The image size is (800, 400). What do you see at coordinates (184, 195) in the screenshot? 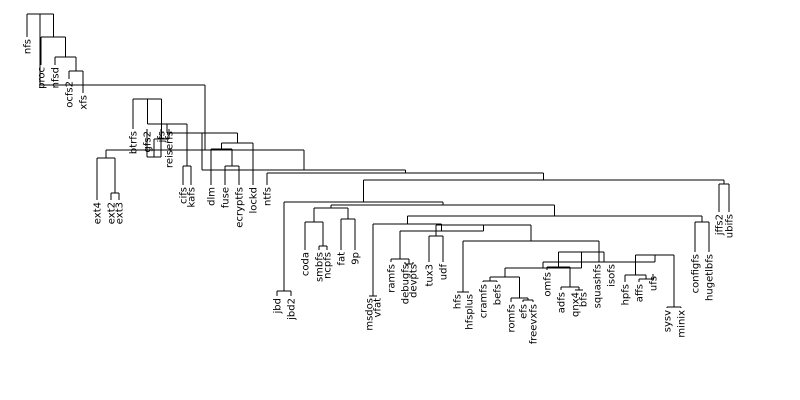
I see `leaf-label: cifs` at bounding box center [184, 195].